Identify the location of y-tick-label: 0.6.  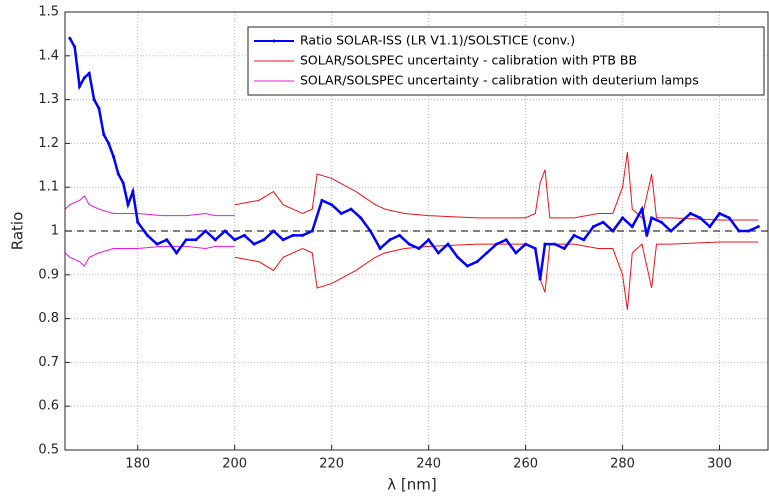
(48, 406).